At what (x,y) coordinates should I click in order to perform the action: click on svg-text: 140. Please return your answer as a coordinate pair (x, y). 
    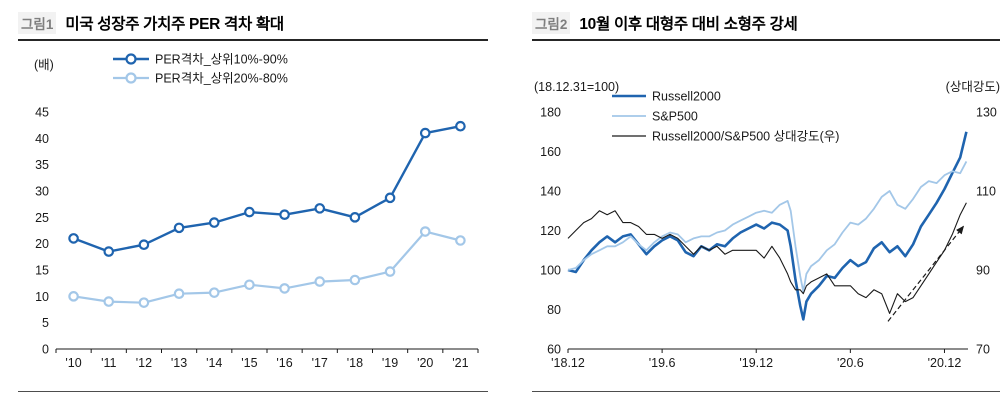
    Looking at the image, I should click on (550, 192).